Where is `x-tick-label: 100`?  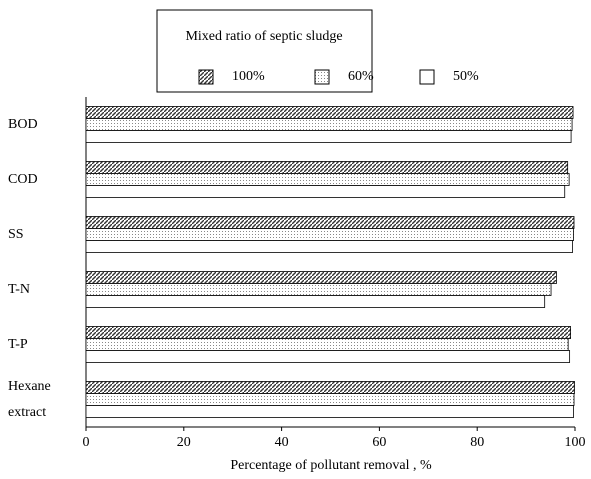 x-tick-label: 100 is located at coordinates (575, 442).